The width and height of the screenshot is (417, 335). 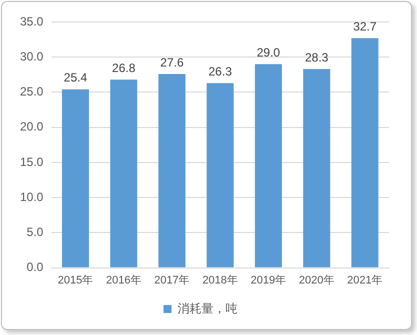 I want to click on data-label: 29.0, so click(x=268, y=52).